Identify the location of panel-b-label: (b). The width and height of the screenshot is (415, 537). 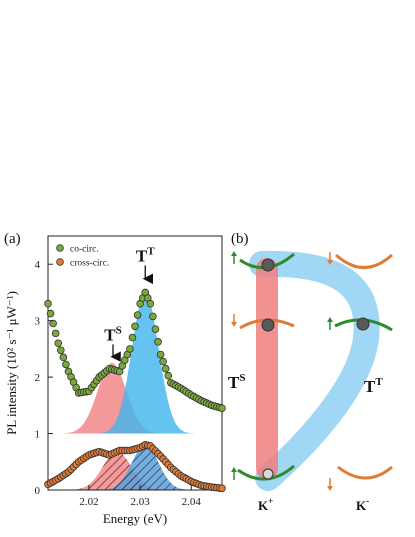
(240, 239).